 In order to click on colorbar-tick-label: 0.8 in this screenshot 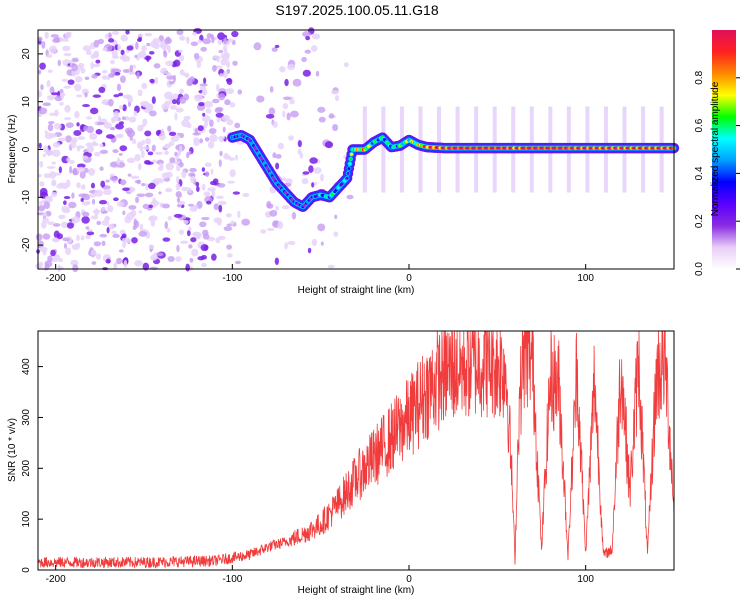, I will do `click(699, 77)`.